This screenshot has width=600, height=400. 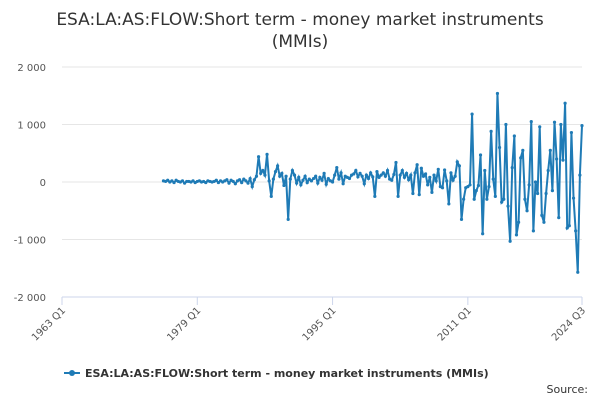 I want to click on x-tick-label: 1963 Q1, so click(x=49, y=324).